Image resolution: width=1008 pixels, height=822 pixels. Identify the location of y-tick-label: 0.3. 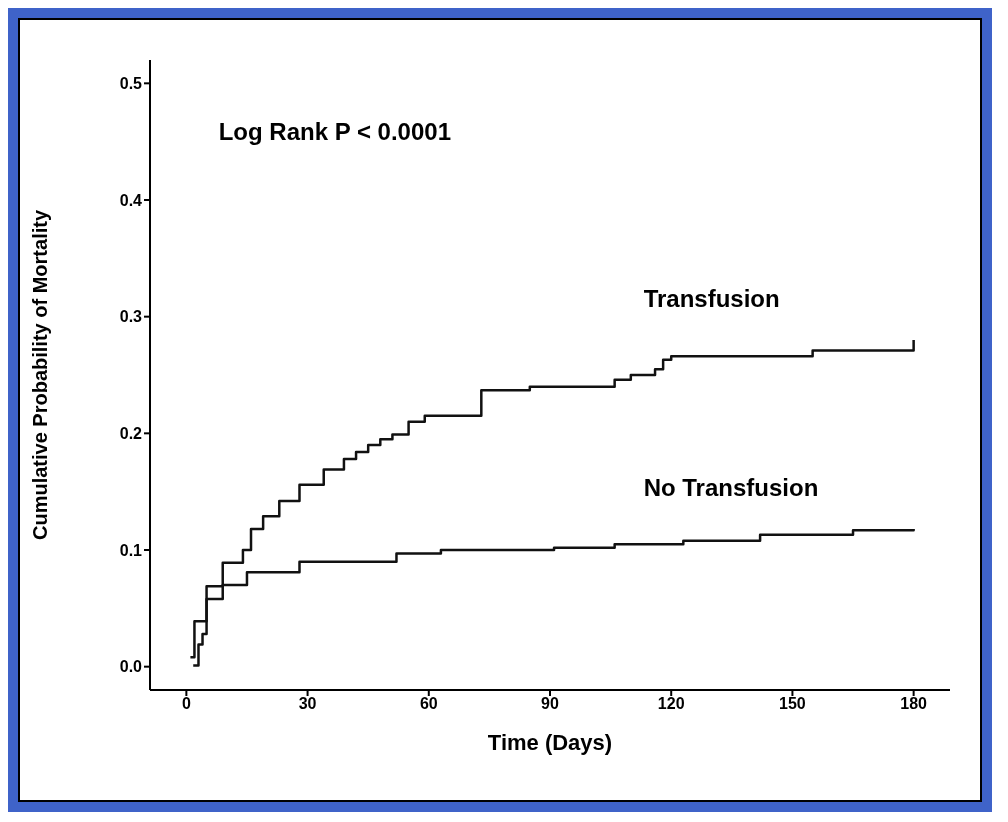
(131, 317).